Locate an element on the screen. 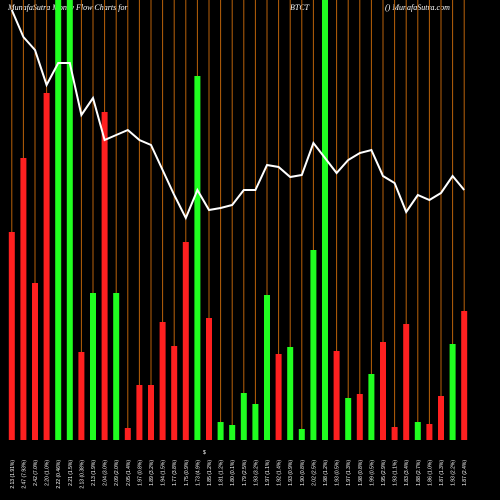  x-tick-label: 1.93 (1.1%) is located at coordinates (396, 473).